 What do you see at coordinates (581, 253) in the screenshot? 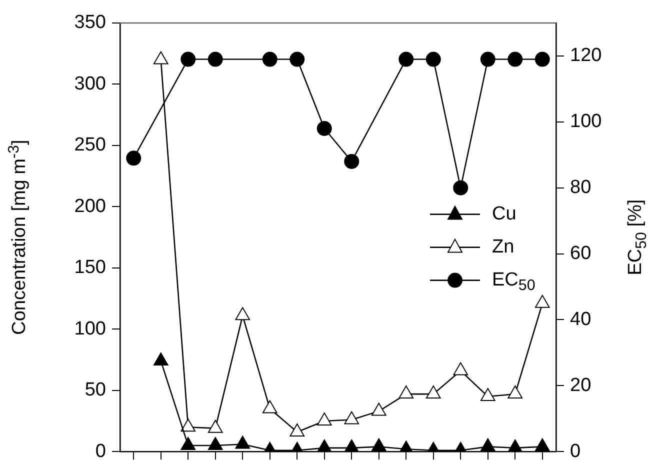
I see `y2-tick-label: 60` at bounding box center [581, 253].